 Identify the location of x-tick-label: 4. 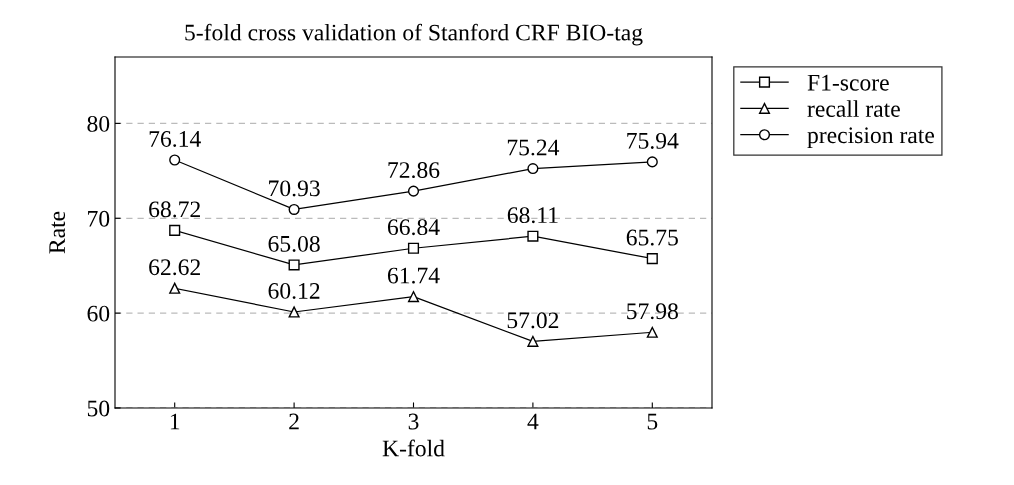
(533, 421).